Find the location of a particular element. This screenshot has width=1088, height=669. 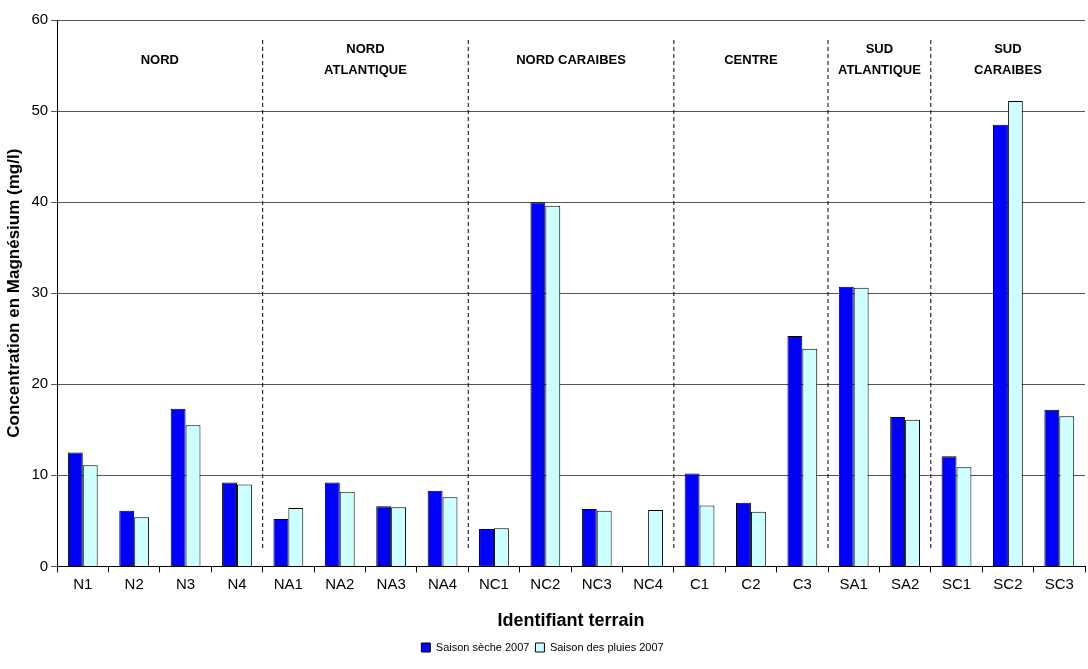

x-tick-label: SA2 is located at coordinates (905, 583).